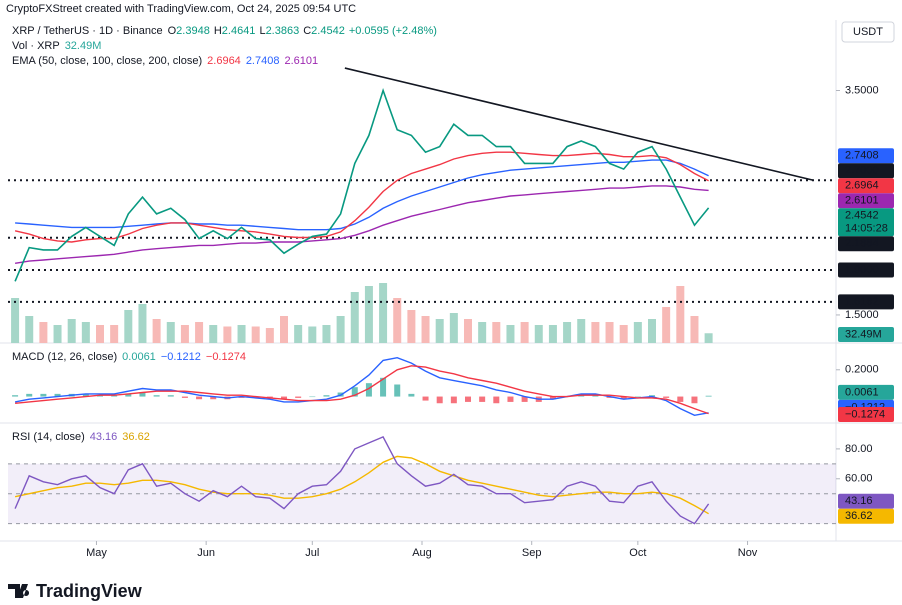 Image resolution: width=902 pixels, height=605 pixels. Describe the element at coordinates (862, 270) in the screenshot. I see `price-label: 1.9000` at that location.